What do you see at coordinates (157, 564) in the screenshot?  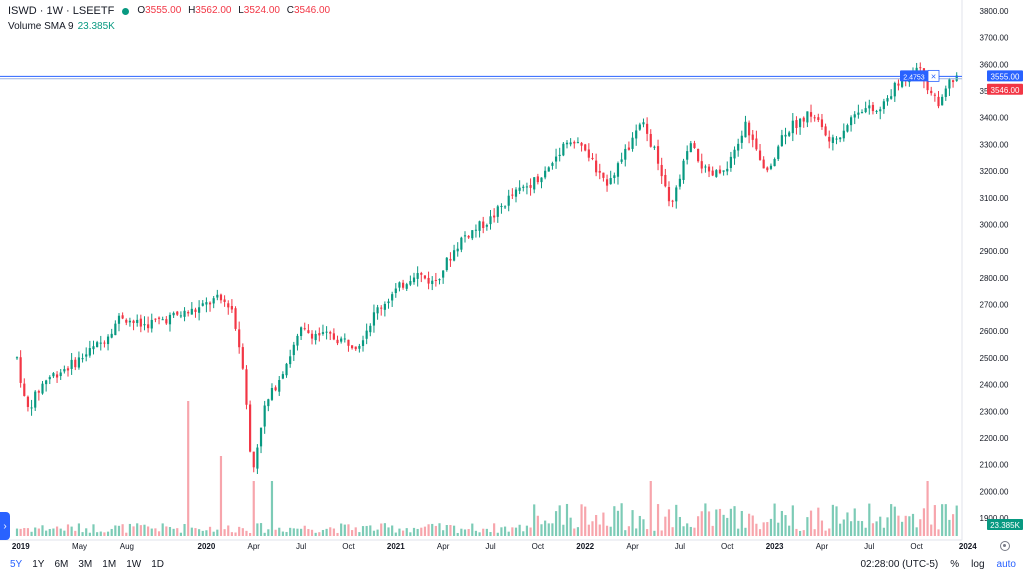 I see `range-1d: 1D` at bounding box center [157, 564].